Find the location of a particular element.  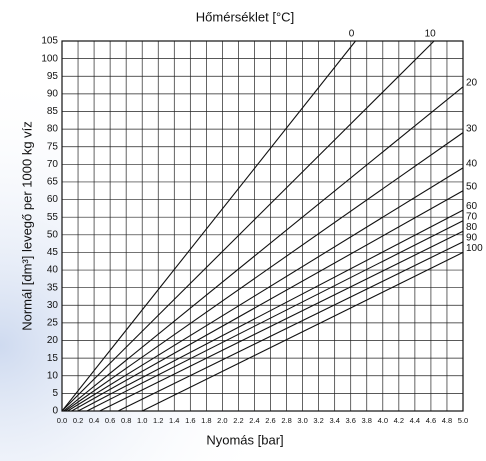

y-tick-label: 75 is located at coordinates (53, 146).